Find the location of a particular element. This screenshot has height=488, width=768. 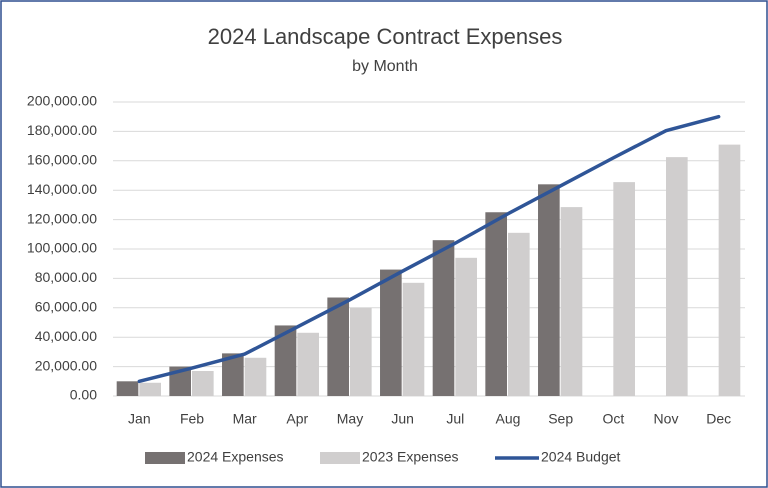

x-tick-label: Sep is located at coordinates (560, 419).